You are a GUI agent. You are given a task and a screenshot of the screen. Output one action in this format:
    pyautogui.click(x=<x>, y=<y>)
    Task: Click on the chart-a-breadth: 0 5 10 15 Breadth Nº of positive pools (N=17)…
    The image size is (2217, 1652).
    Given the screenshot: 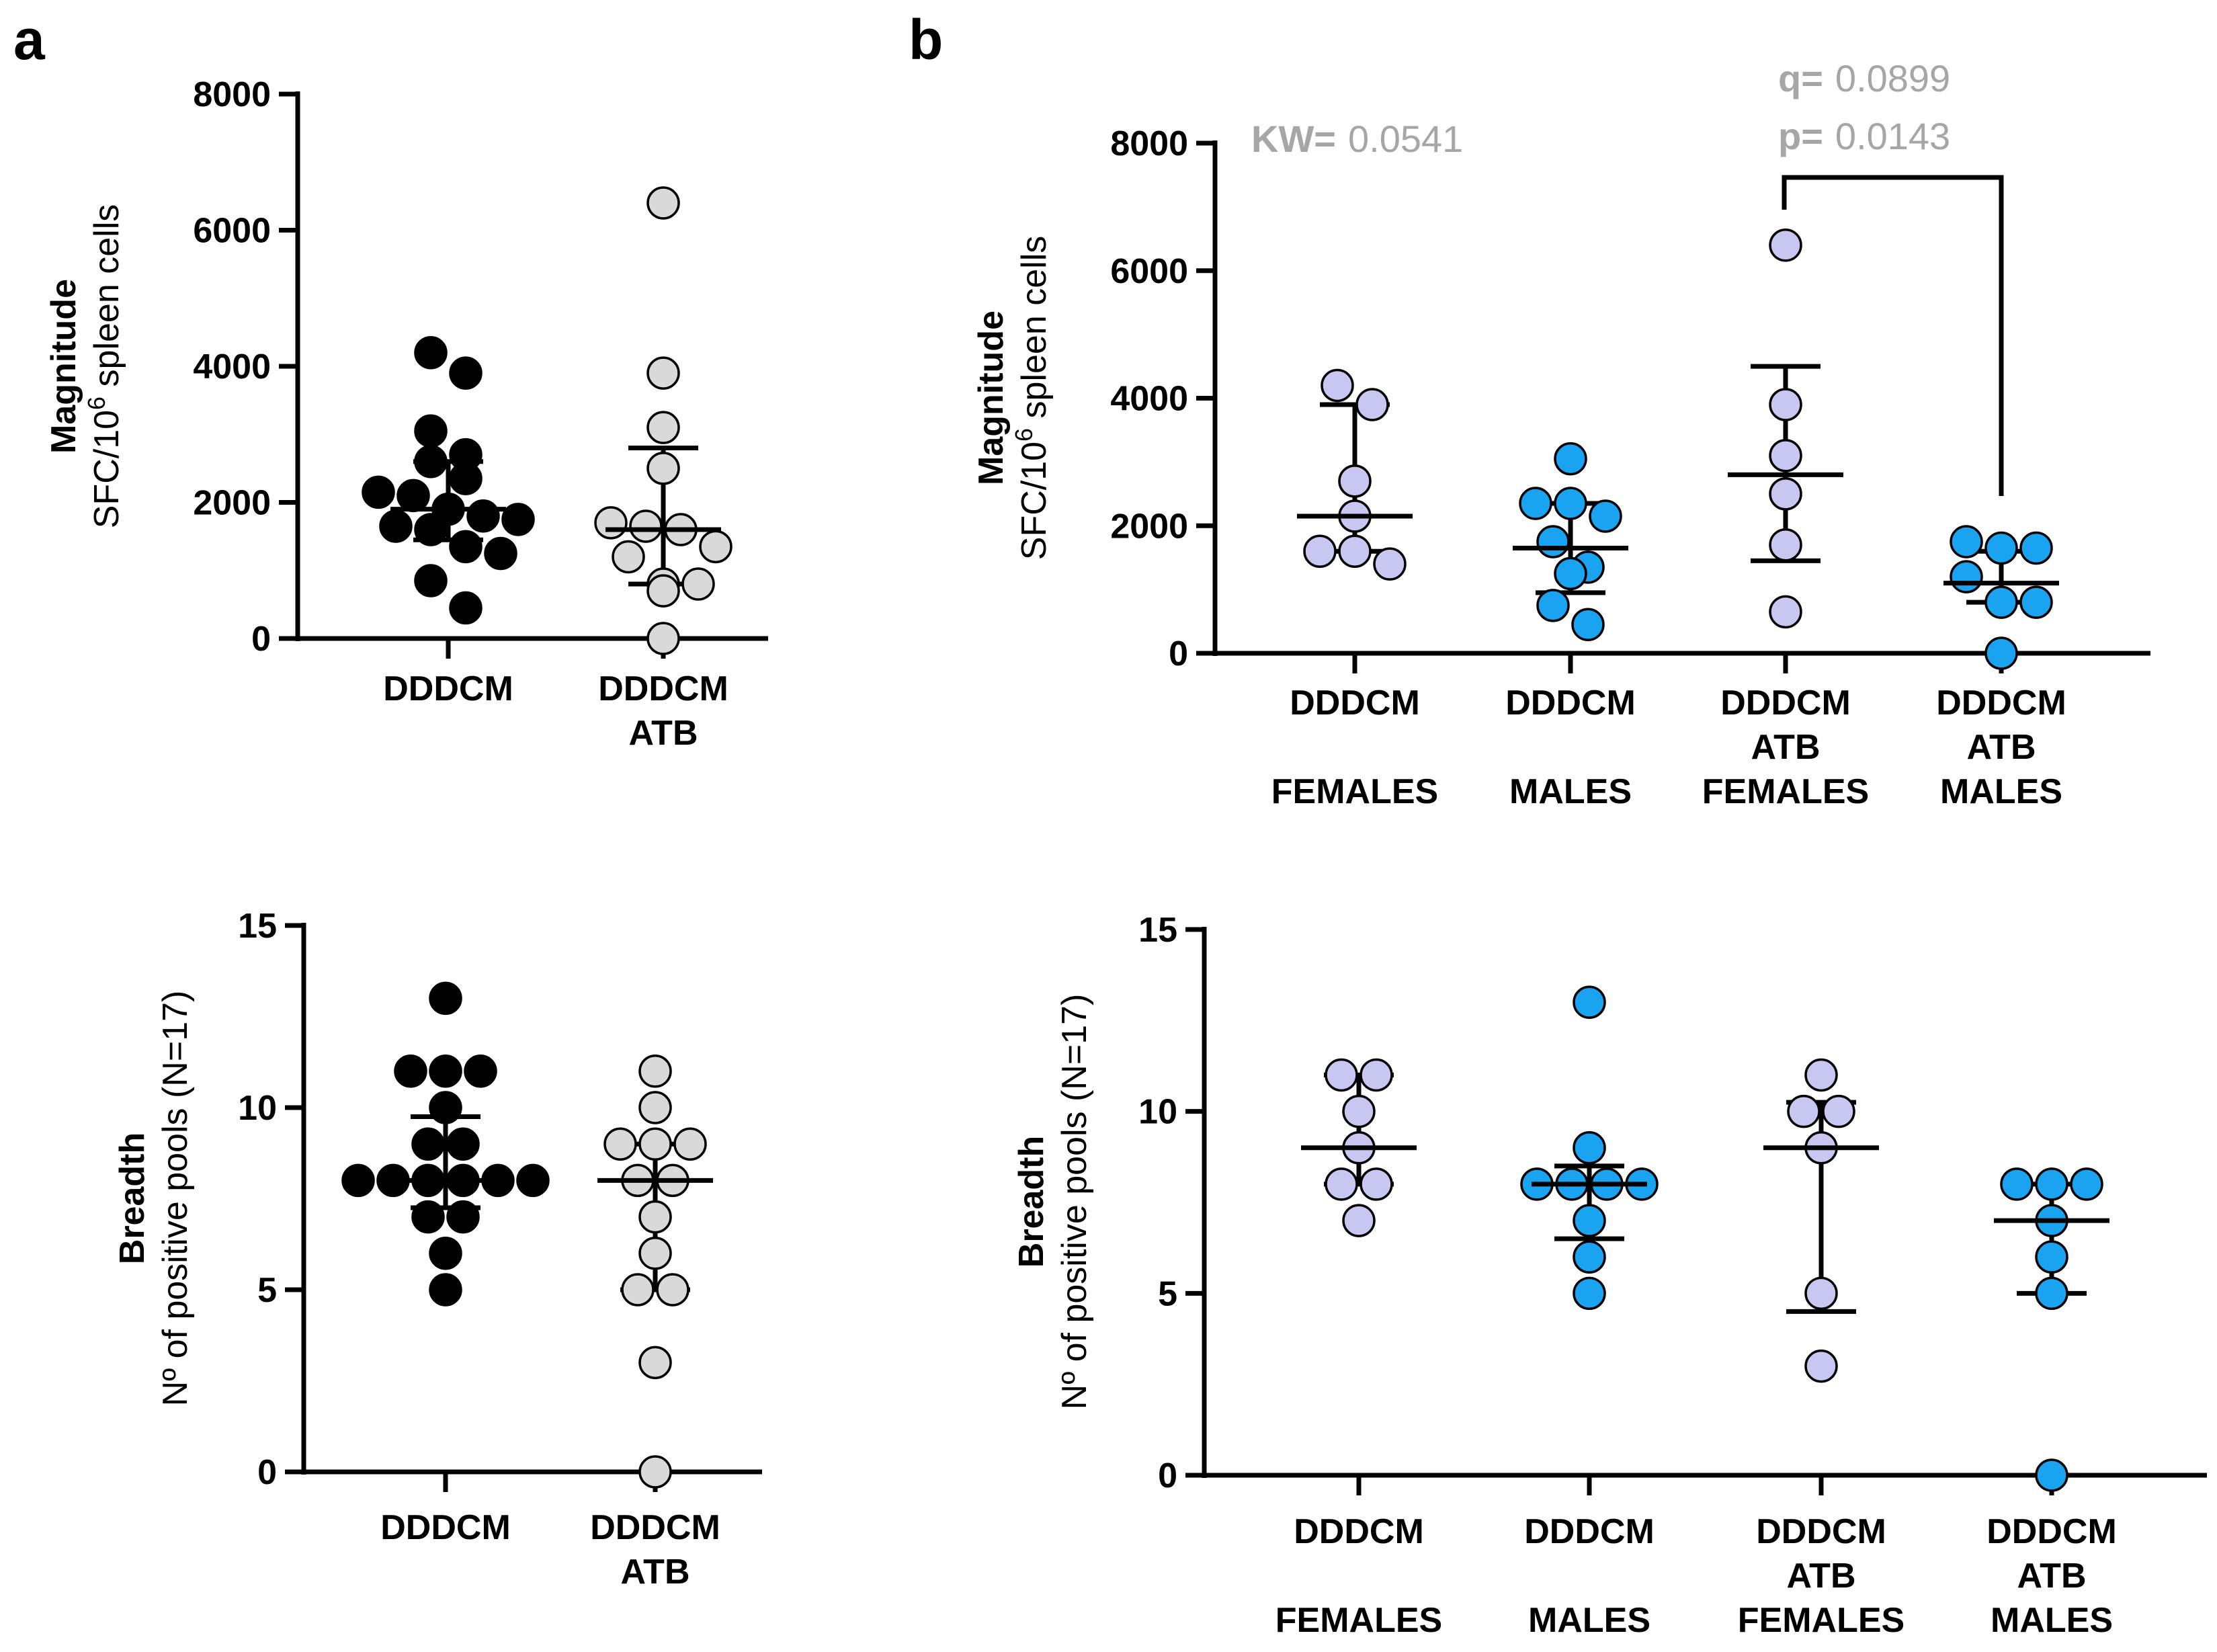 What is the action you would take?
    pyautogui.click(x=437, y=1249)
    